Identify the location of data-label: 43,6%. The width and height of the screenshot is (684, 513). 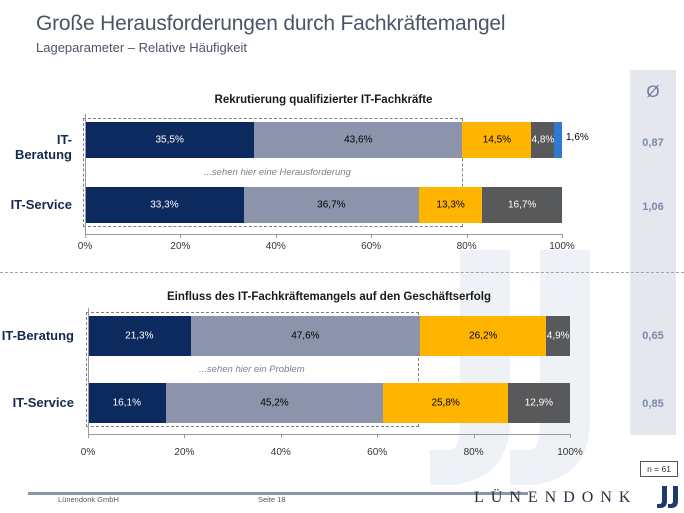
(358, 140).